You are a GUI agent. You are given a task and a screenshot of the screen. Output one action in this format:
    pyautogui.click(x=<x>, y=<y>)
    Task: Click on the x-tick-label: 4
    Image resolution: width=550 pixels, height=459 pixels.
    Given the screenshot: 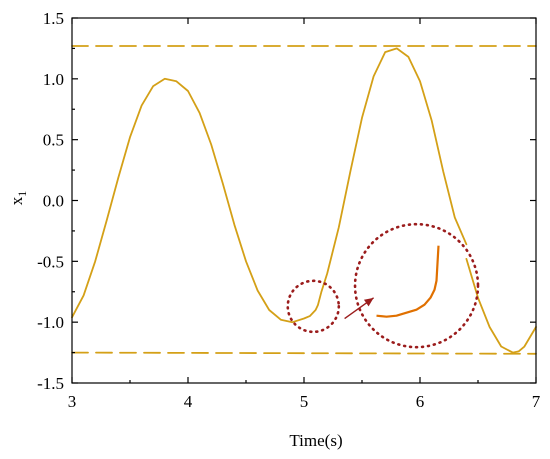 What is the action you would take?
    pyautogui.click(x=188, y=401)
    